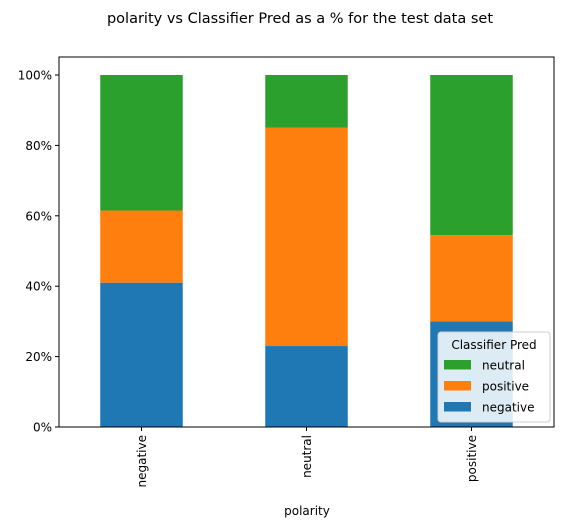 Image resolution: width=565 pixels, height=527 pixels. I want to click on legend-swatch-neutral, so click(457, 365).